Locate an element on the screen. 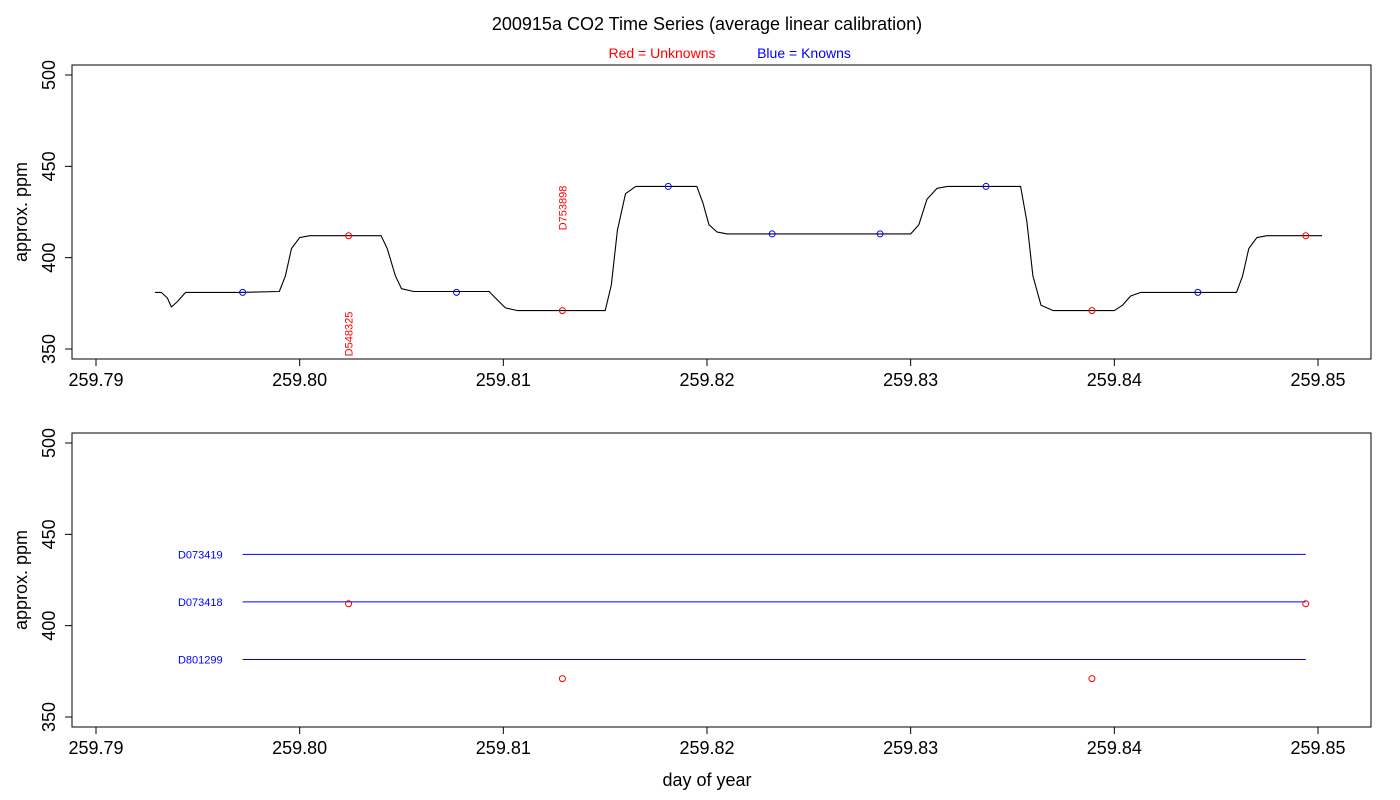  top-y-tick-label: 350 is located at coordinates (49, 349).